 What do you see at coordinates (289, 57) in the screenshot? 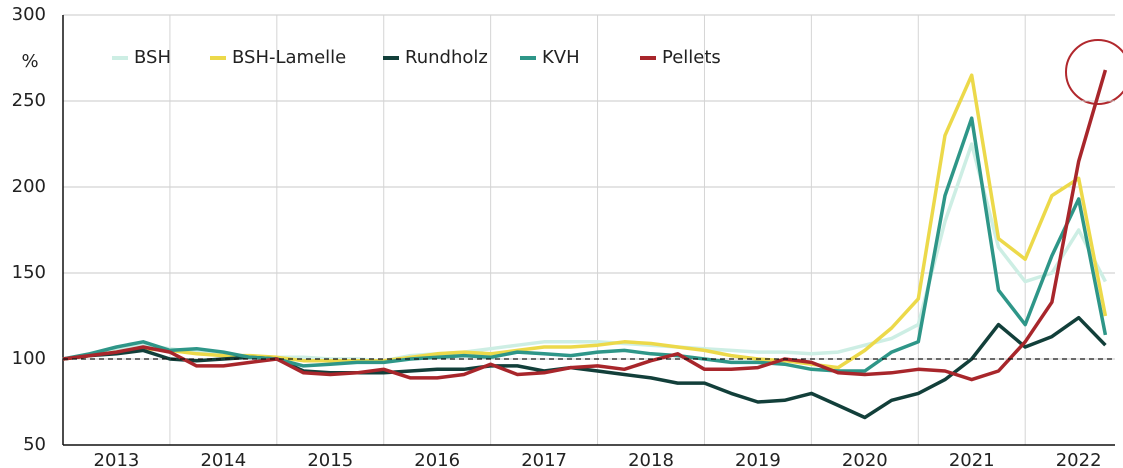
I see `legend-label: BSH-Lamelle` at bounding box center [289, 57].